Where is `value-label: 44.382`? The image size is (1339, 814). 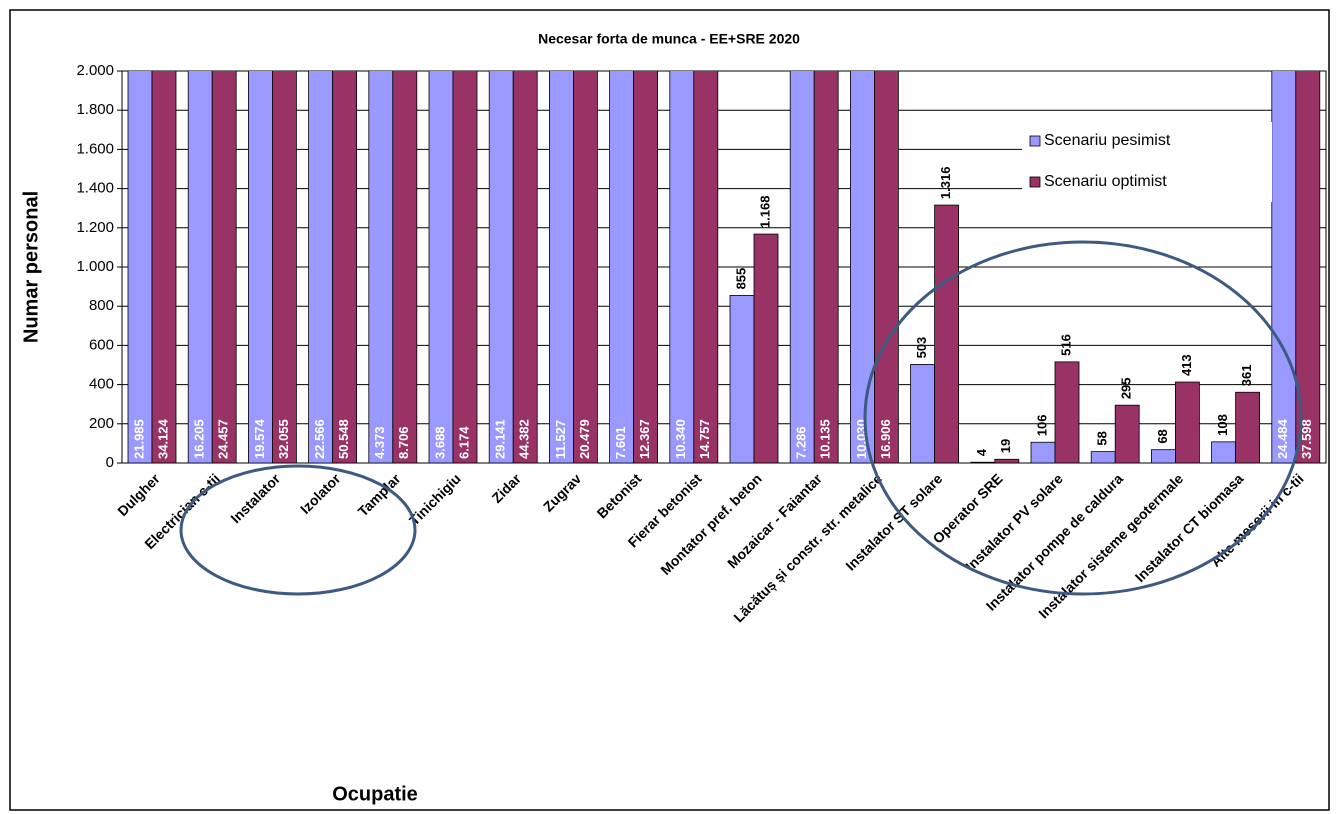
value-label: 44.382 is located at coordinates (524, 439).